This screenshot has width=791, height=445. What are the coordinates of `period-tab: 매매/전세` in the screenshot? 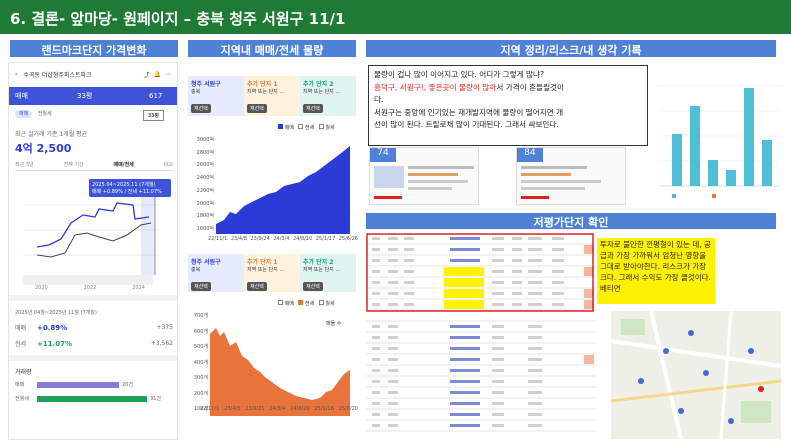 It's located at (123, 165).